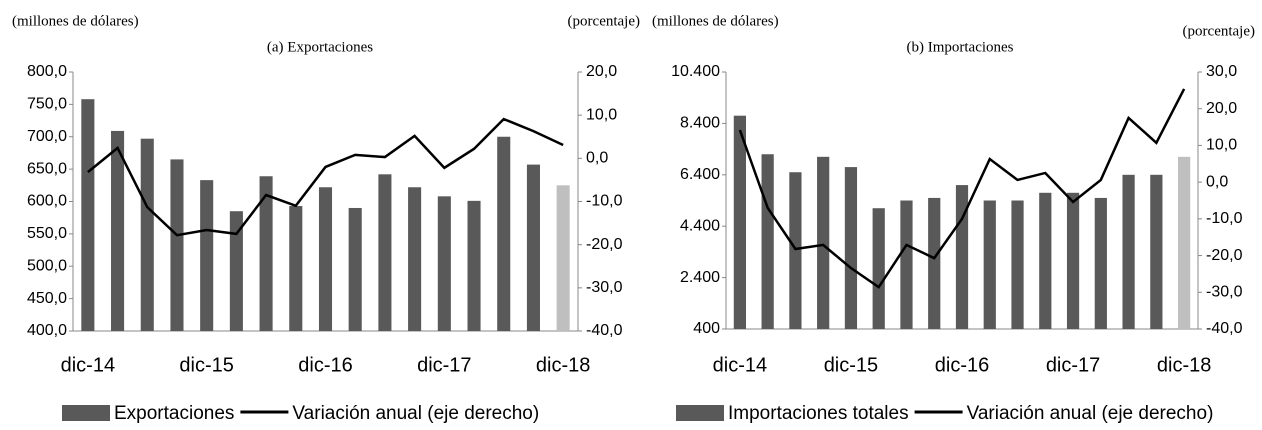  I want to click on line-series, so click(325, 177).